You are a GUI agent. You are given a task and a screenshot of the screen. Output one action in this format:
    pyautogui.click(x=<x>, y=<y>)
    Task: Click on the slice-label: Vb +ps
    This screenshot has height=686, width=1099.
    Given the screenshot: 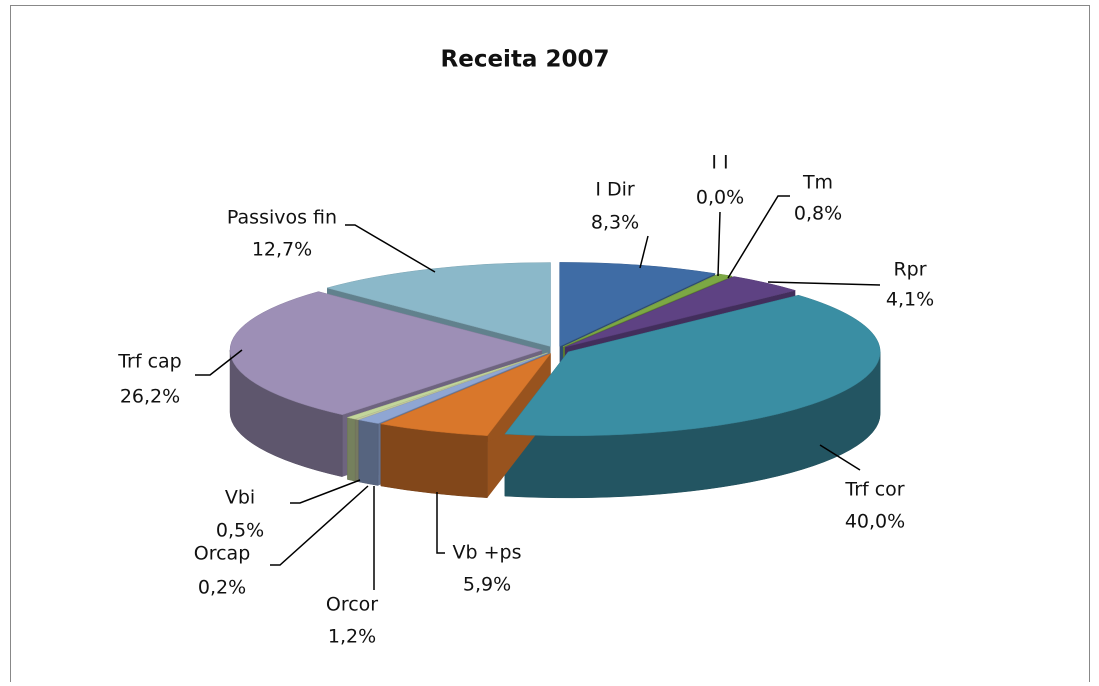 What is the action you would take?
    pyautogui.click(x=487, y=553)
    